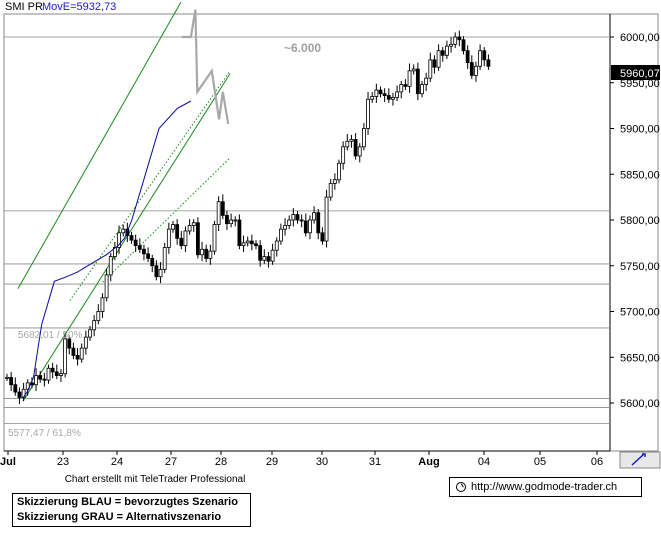 Image resolution: width=661 pixels, height=535 pixels. Describe the element at coordinates (428, 462) in the screenshot. I see `x-tick-label-8: Aug` at that location.